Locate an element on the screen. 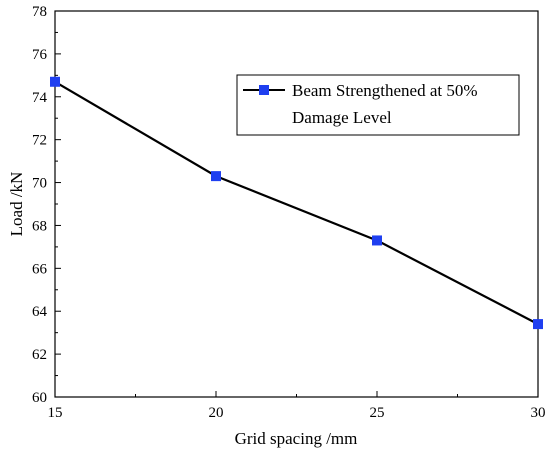 The image size is (550, 457). x-tick-label: 25 is located at coordinates (377, 413).